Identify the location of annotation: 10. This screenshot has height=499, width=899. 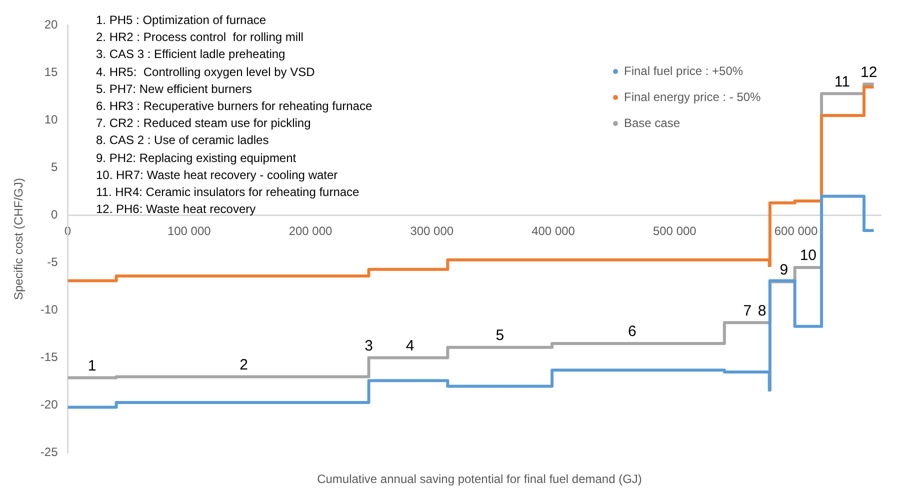
(808, 255).